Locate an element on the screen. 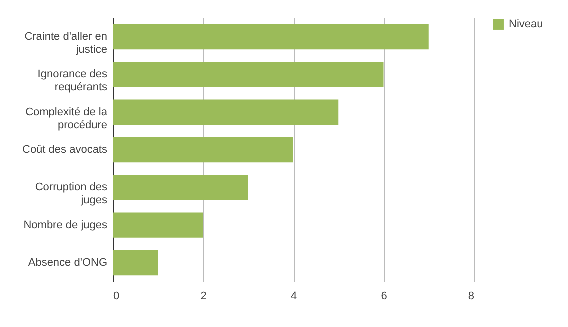  x-tick-label: 0 is located at coordinates (117, 296).